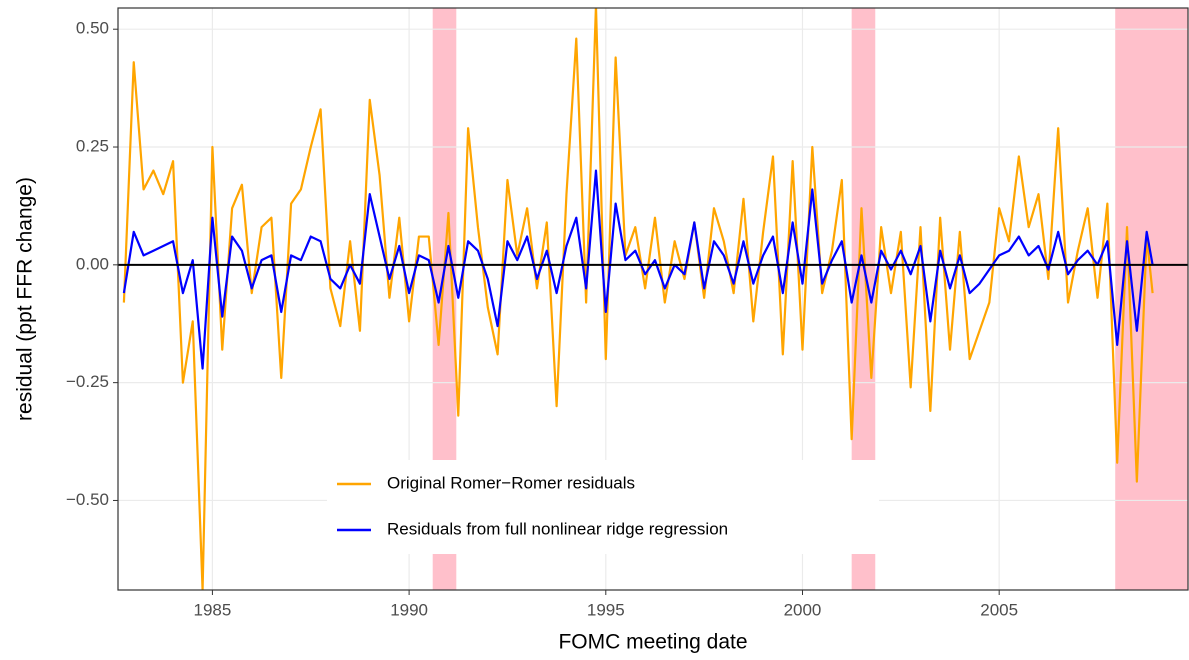 The image size is (1189, 660). What do you see at coordinates (999, 609) in the screenshot?
I see `x-tick-label: 2005` at bounding box center [999, 609].